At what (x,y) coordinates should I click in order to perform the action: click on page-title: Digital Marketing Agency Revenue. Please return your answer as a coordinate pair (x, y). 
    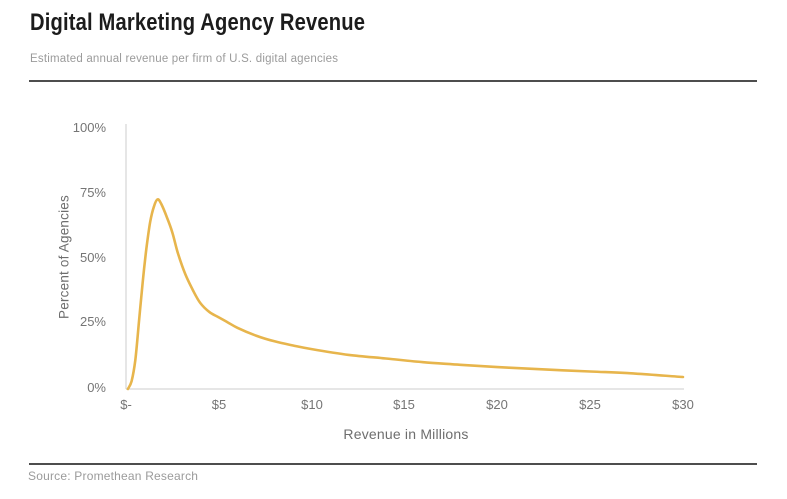
    Looking at the image, I should click on (198, 22).